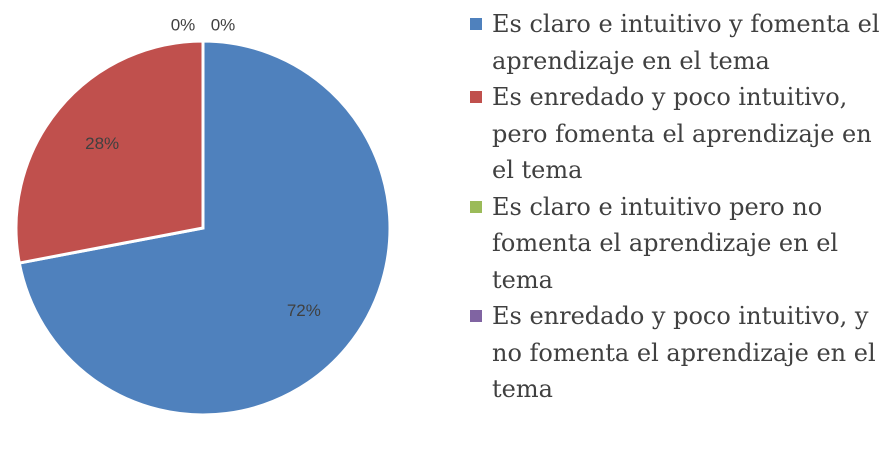 The height and width of the screenshot is (454, 893). I want to click on pie-slice, so click(109, 152).